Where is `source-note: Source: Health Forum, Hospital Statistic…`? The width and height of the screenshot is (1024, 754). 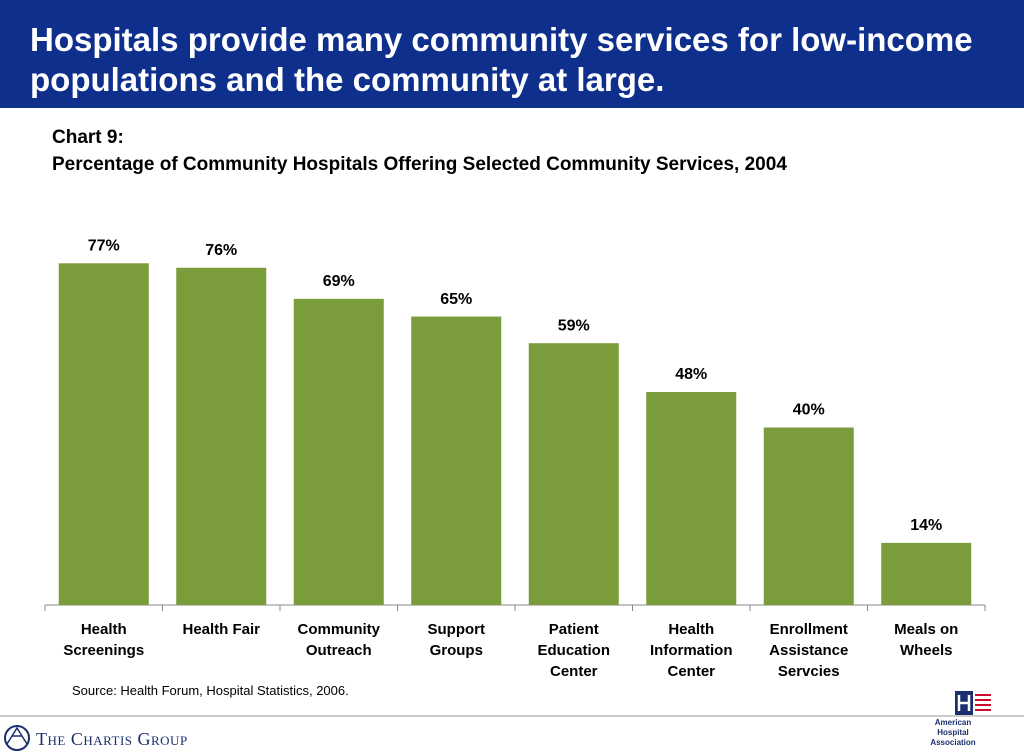 source-note: Source: Health Forum, Hospital Statistic… is located at coordinates (210, 690).